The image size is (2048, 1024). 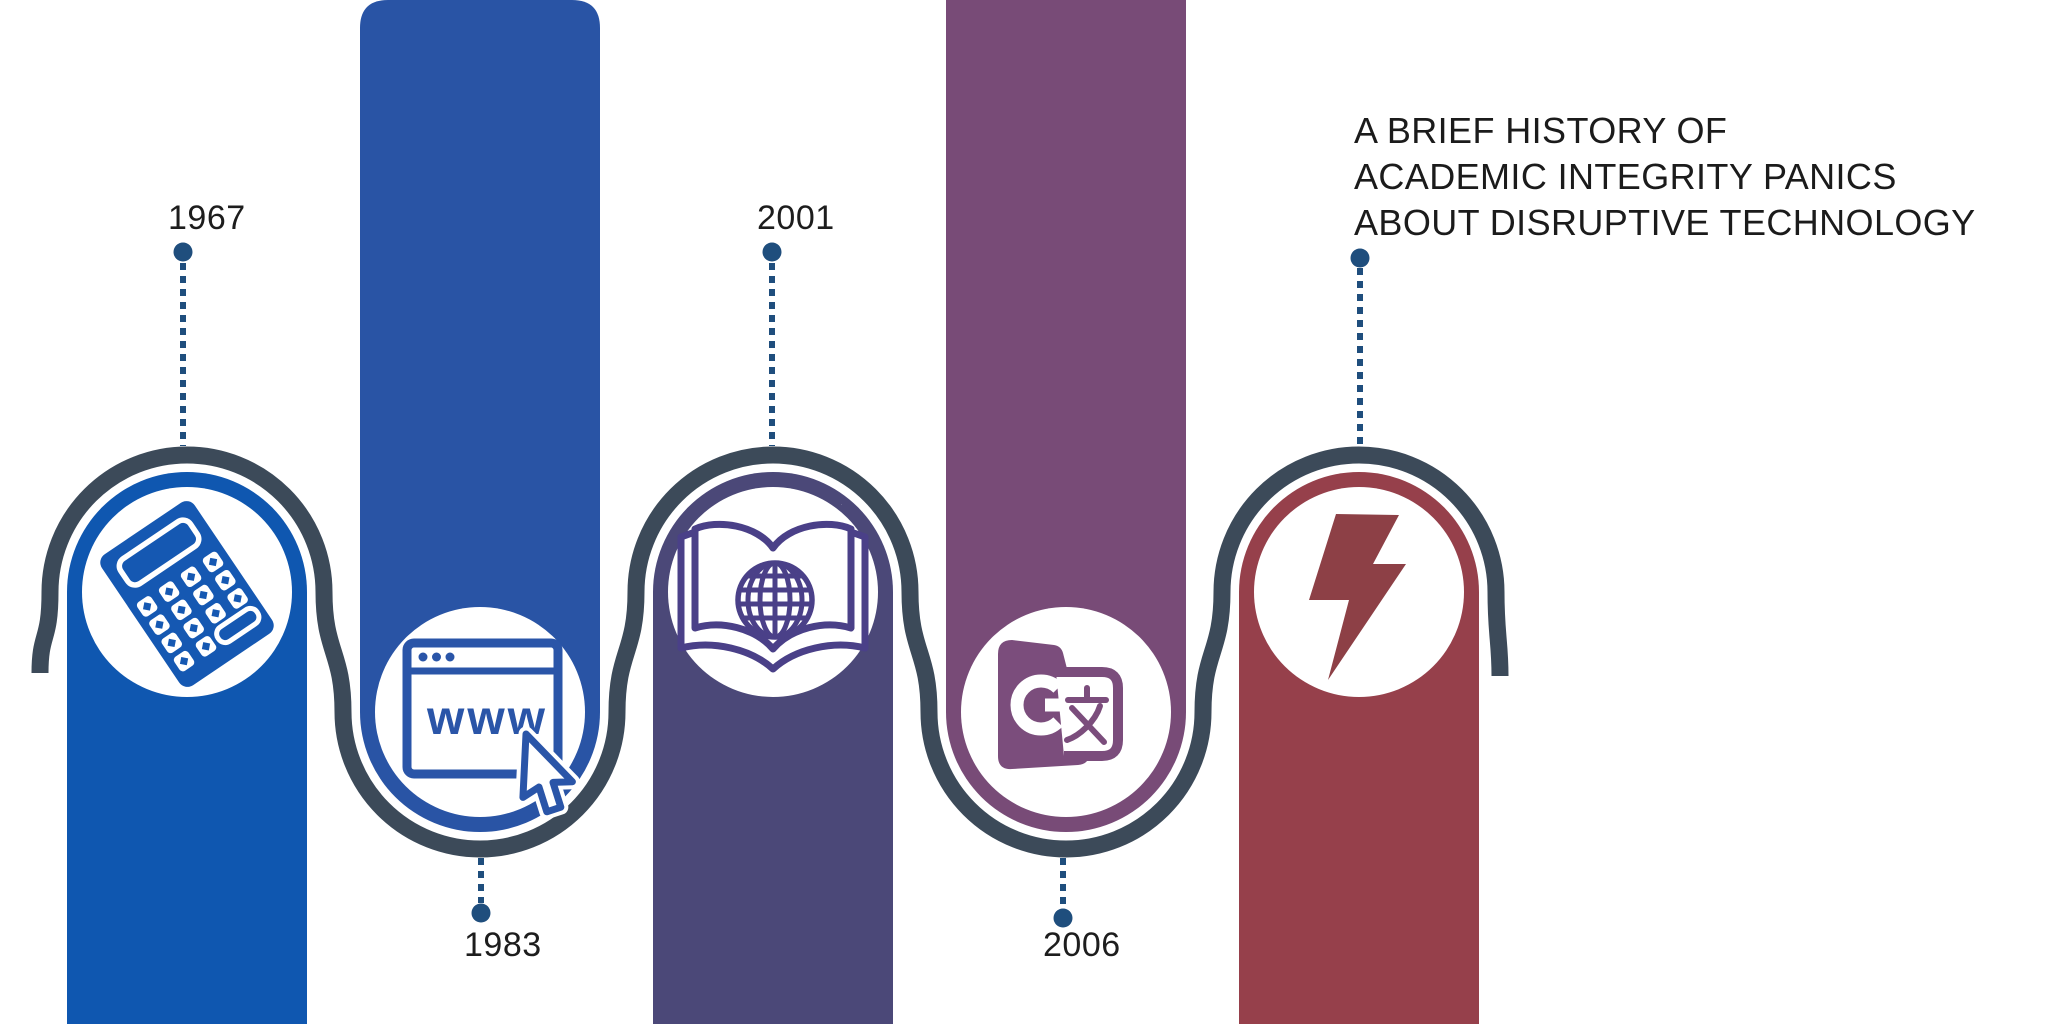 What do you see at coordinates (1357, 597) in the screenshot?
I see `lightning-bolt-icon` at bounding box center [1357, 597].